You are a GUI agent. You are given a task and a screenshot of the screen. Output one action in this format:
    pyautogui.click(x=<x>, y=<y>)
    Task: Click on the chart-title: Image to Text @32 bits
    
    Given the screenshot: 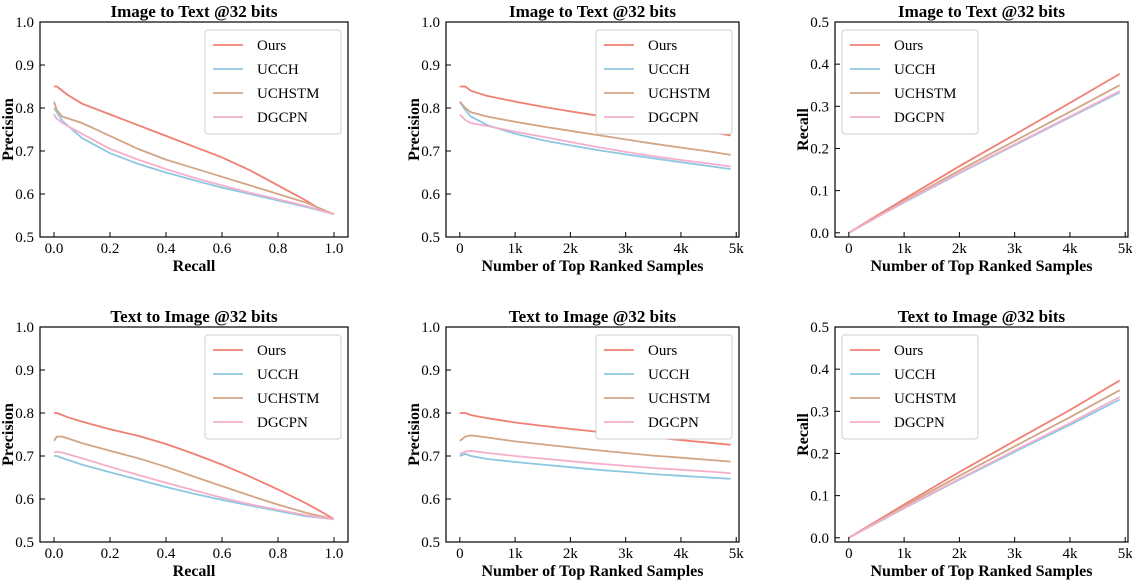 What is the action you would take?
    pyautogui.click(x=981, y=11)
    